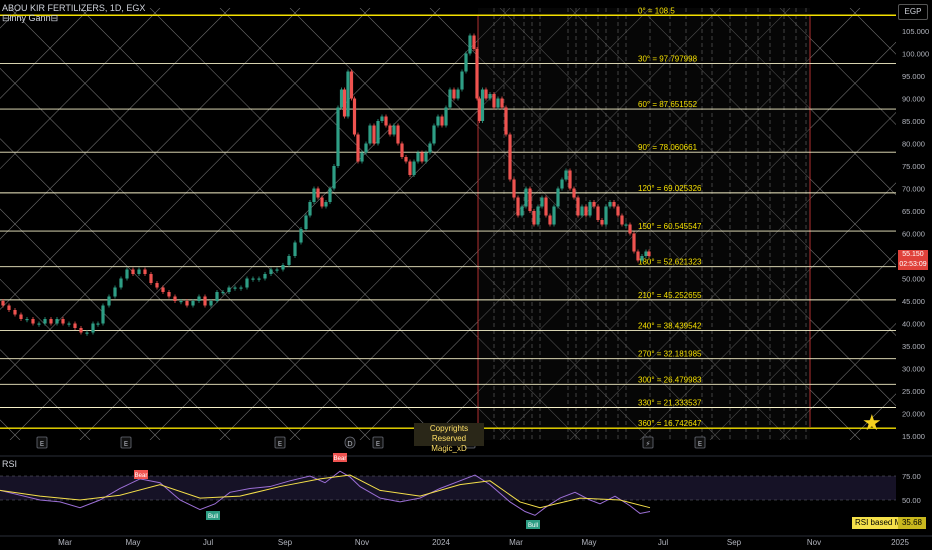 Image resolution: width=932 pixels, height=550 pixels. Describe the element at coordinates (656, 10) in the screenshot. I see `gann-level-label: 0° = 108.5` at that location.